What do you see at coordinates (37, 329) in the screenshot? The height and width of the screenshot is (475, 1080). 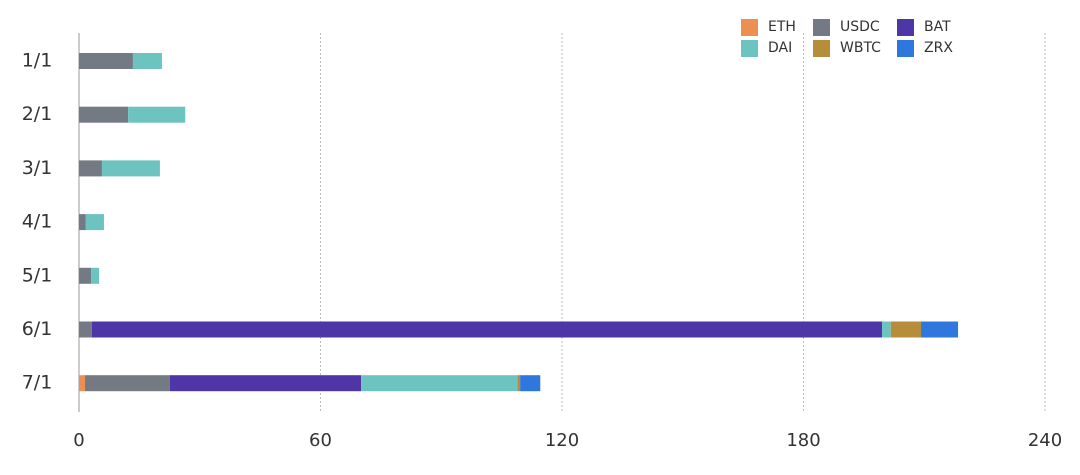 I see `y-tick-label: 6/1` at bounding box center [37, 329].